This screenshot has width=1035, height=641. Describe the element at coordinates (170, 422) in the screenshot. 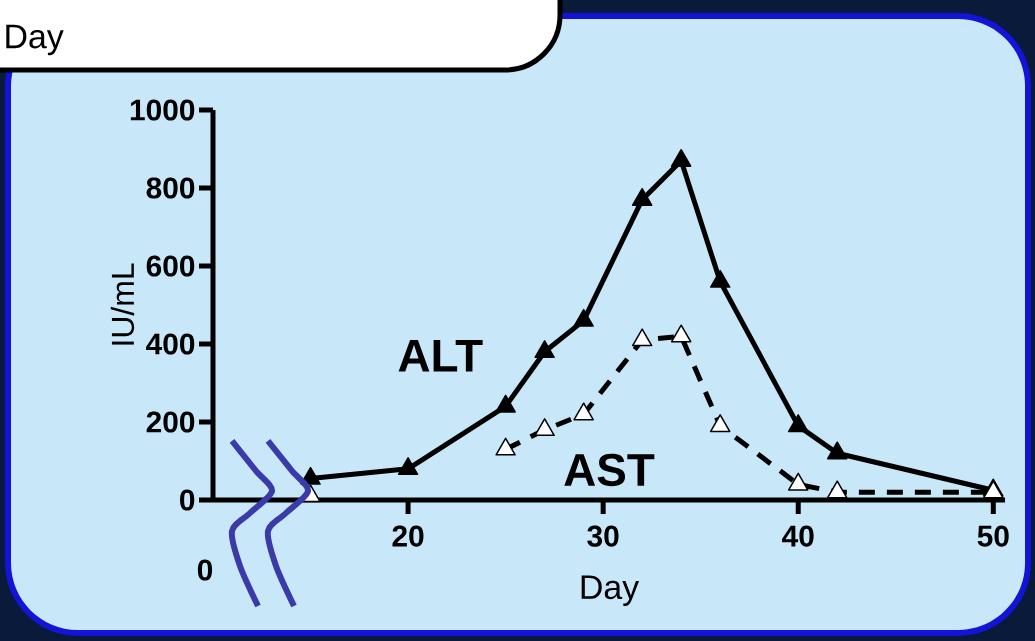

I see `y-tick-label: 200` at that location.